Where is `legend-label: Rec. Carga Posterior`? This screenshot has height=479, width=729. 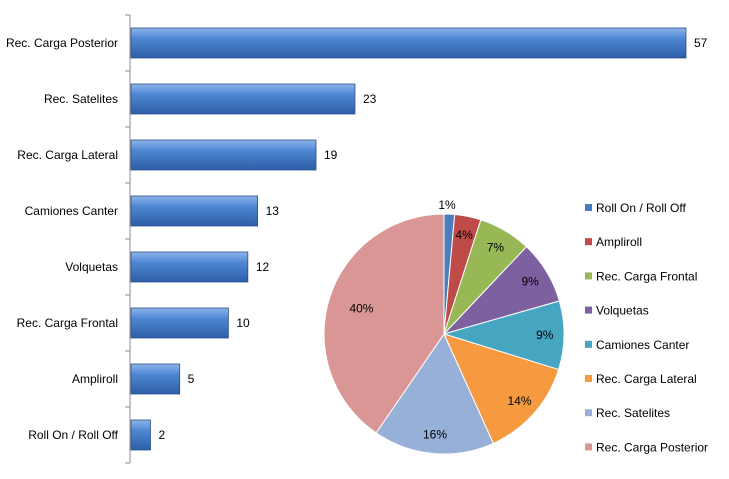 legend-label: Rec. Carga Posterior is located at coordinates (652, 447).